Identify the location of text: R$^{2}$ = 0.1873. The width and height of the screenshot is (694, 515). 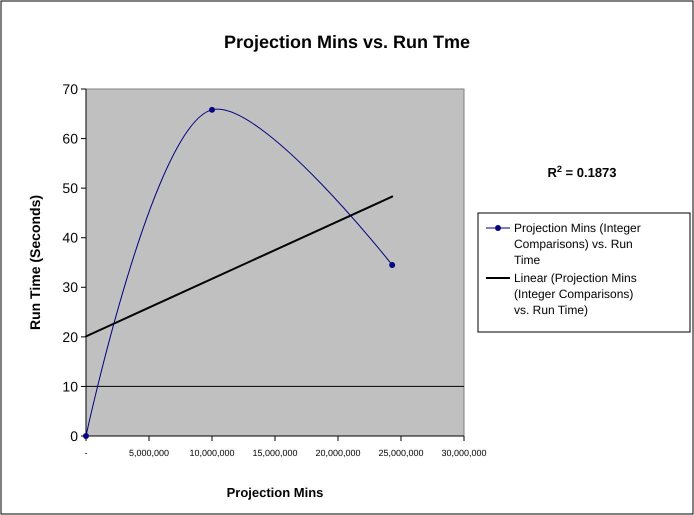
(582, 172).